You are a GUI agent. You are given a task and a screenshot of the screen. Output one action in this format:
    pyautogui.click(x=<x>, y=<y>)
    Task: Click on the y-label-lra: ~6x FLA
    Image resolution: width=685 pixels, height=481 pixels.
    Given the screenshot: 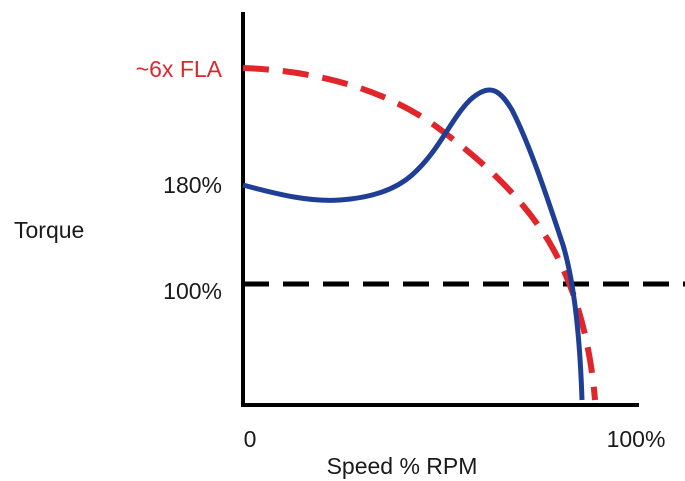 What is the action you would take?
    pyautogui.click(x=179, y=69)
    